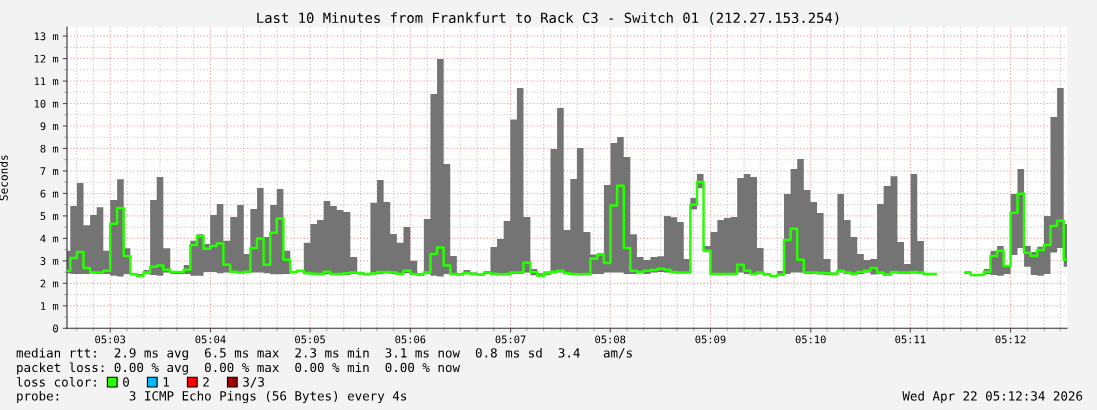  I want to click on x-tick-label: 05:06, so click(410, 339).